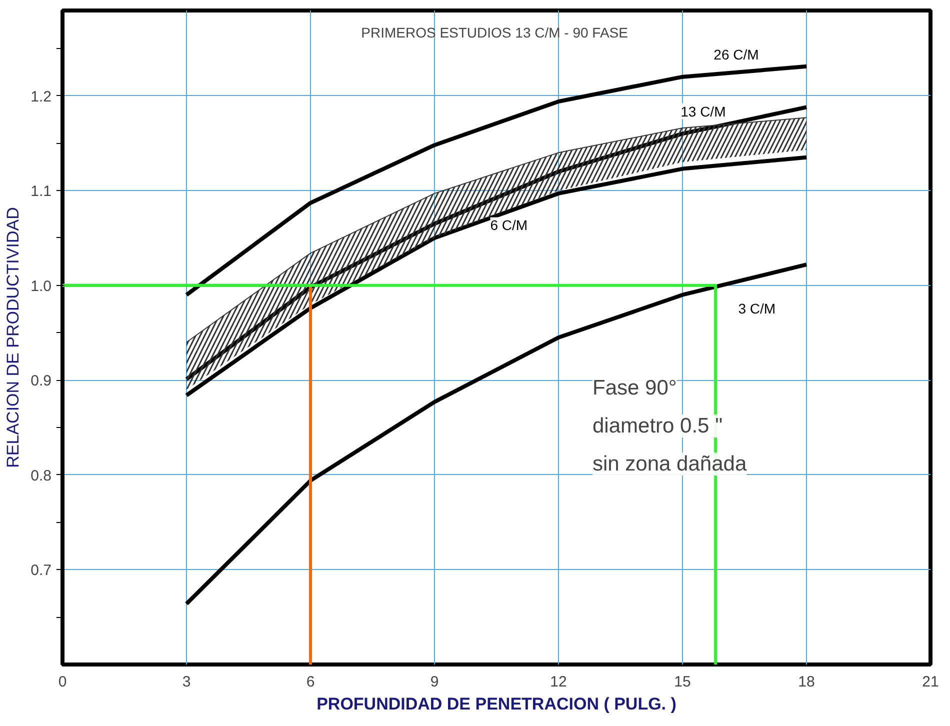  I want to click on x-axis-title: PROFUNDIDAD DE PENETRACION ( PULG. ), so click(496, 704).